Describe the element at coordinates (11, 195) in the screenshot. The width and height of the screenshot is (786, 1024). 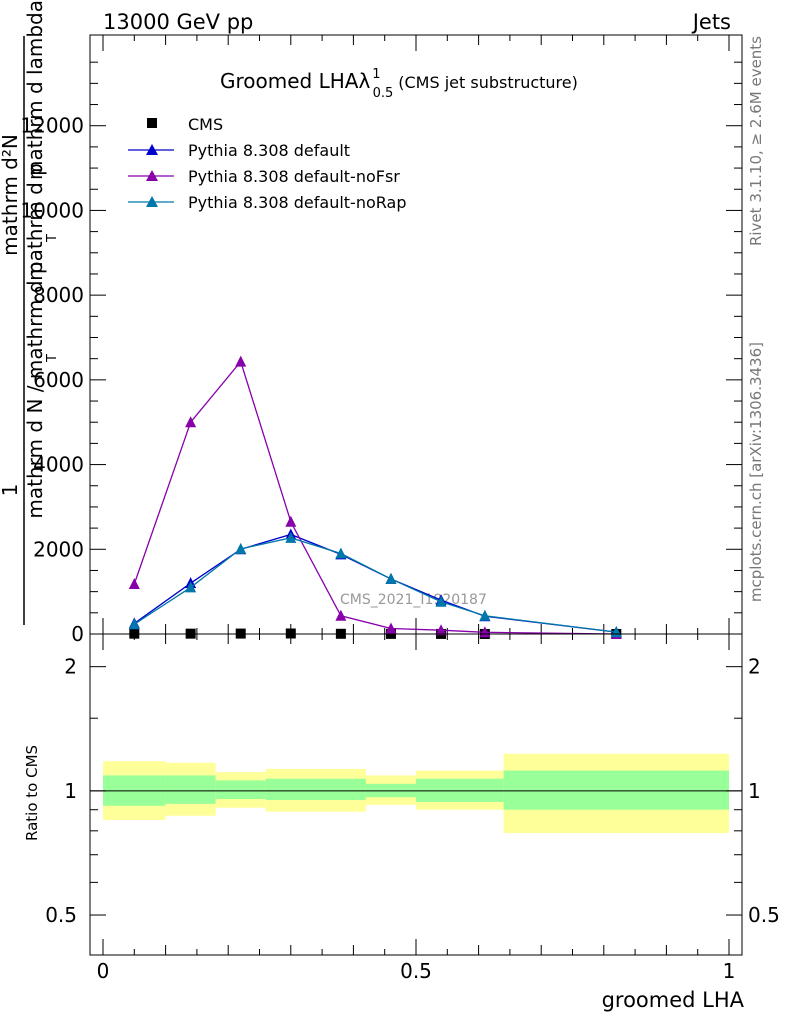
I see `ylabel-d2n: mathrm d²N` at that location.